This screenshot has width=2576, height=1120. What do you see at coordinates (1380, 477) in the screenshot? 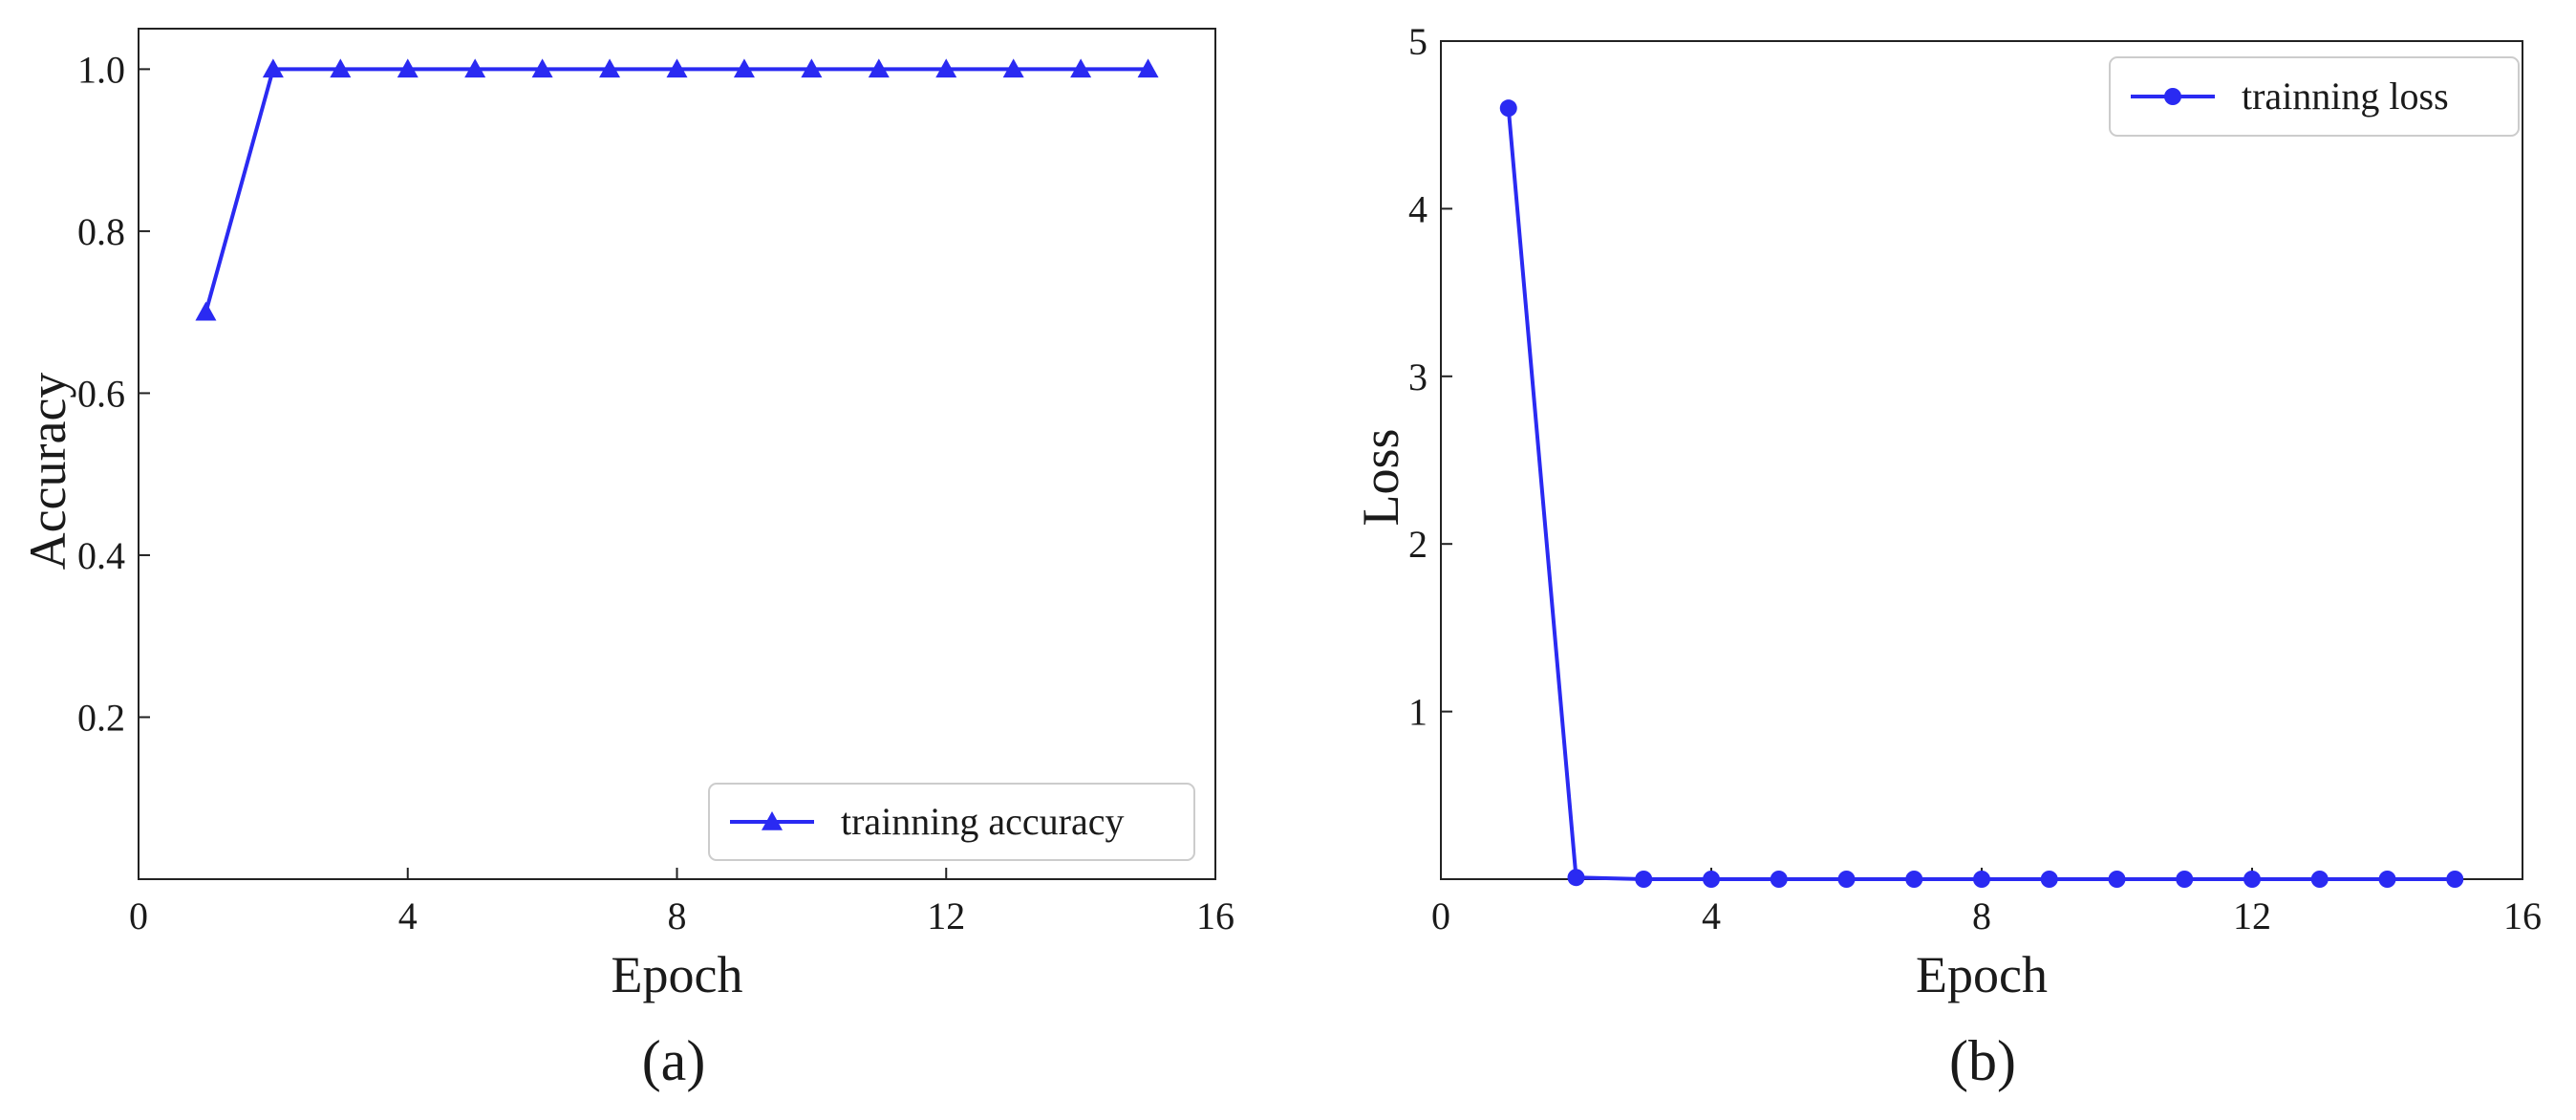
I see `y-axis-label: Loss` at bounding box center [1380, 477].